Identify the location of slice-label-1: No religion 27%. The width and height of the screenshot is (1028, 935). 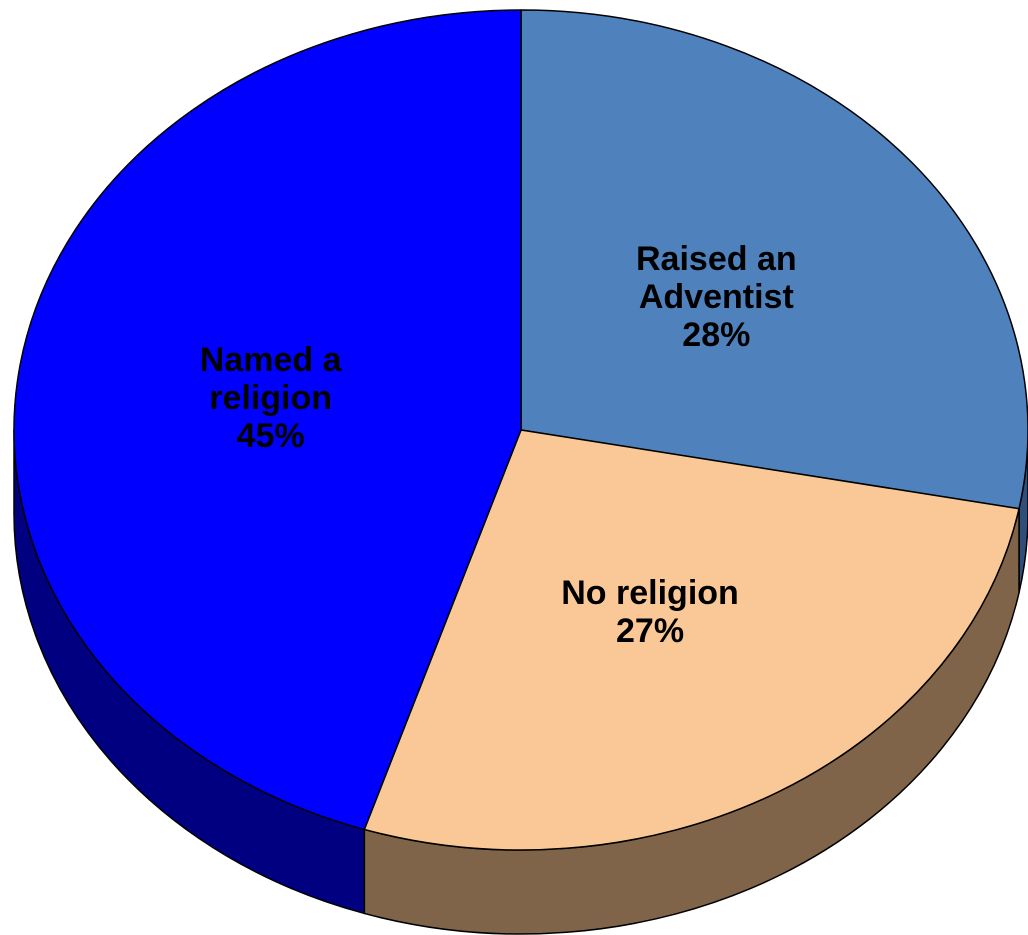
(650, 612).